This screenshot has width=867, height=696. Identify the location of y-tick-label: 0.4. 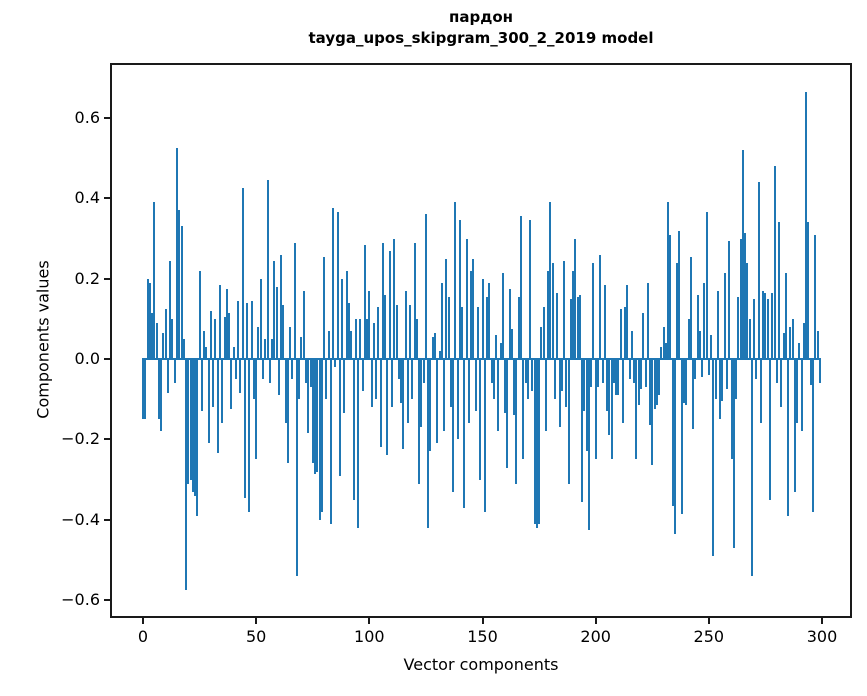
(87, 198).